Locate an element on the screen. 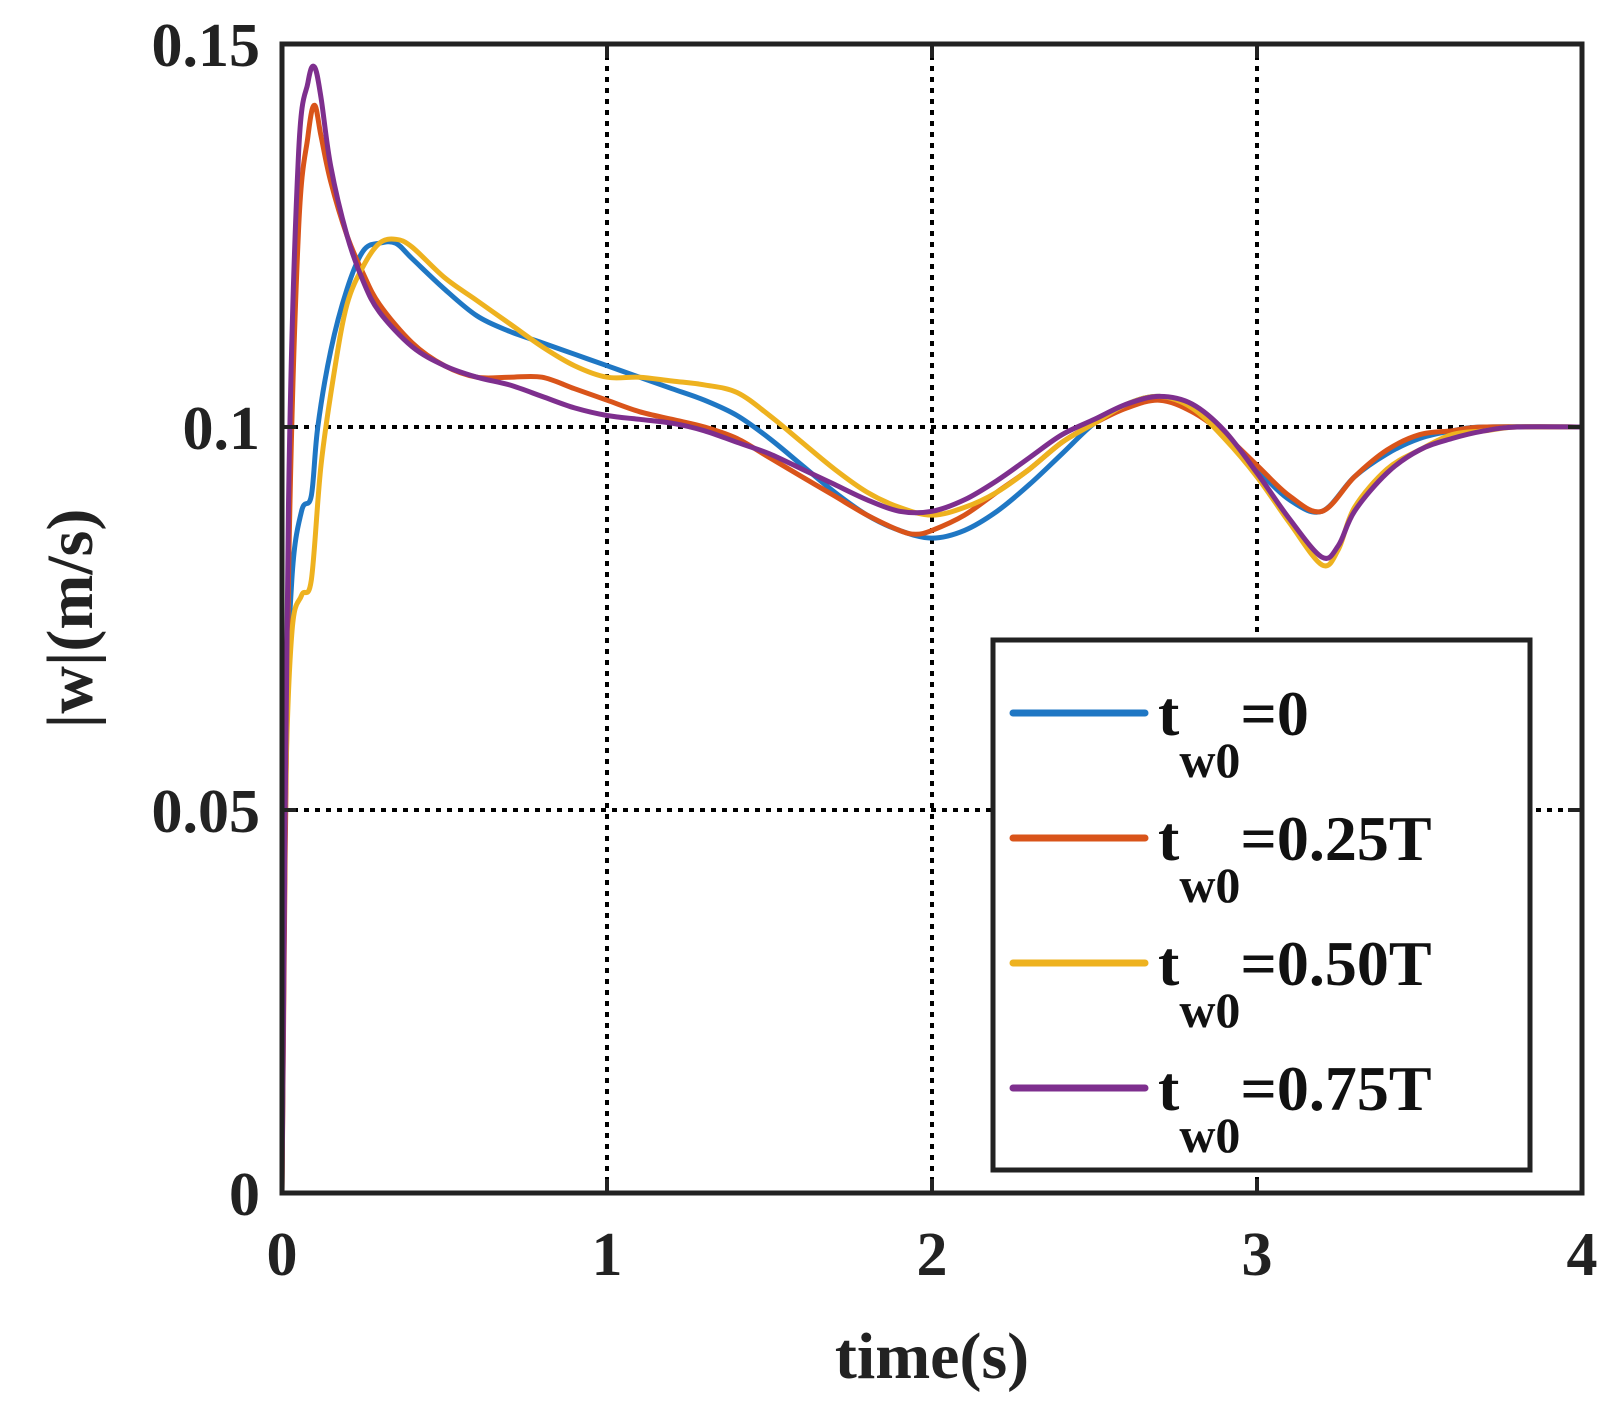 The height and width of the screenshot is (1416, 1610). legend-entry-3: tw0=0.75T is located at coordinates (1220, 1108).